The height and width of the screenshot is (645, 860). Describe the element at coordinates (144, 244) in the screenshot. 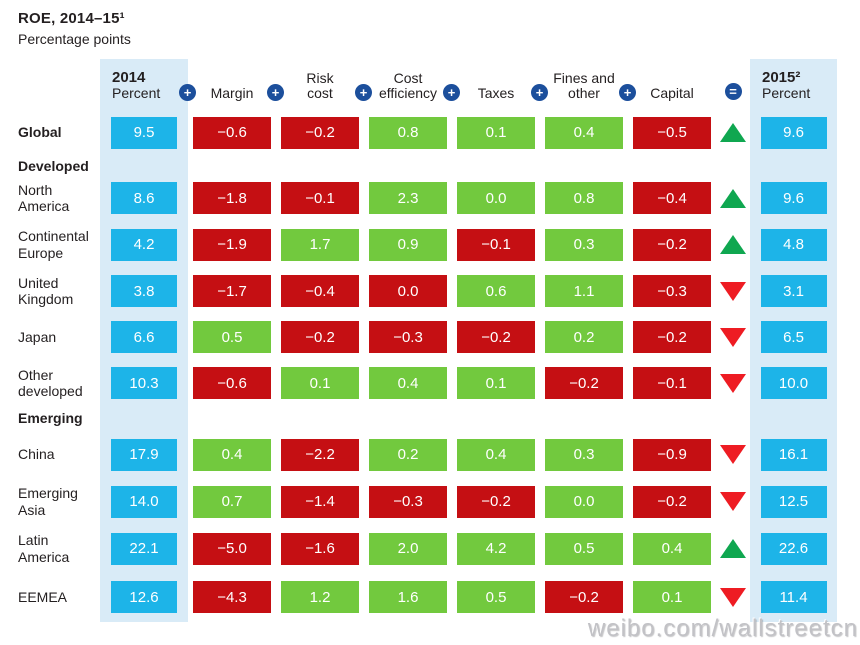

I see `value-chip: 4.2` at that location.